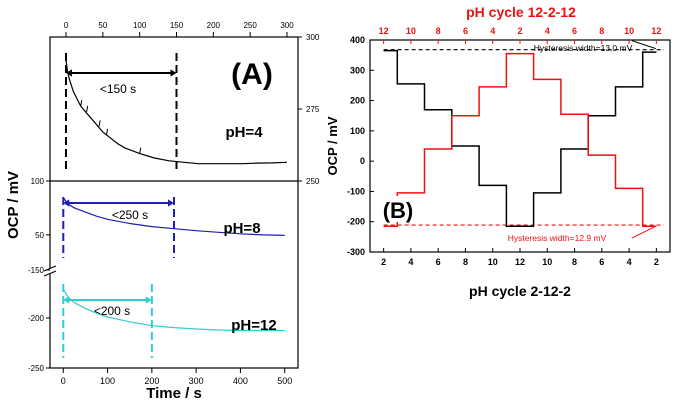 This screenshot has height=411, width=700. Describe the element at coordinates (177, 25) in the screenshot. I see `top-x-tick-label: 150` at that location.